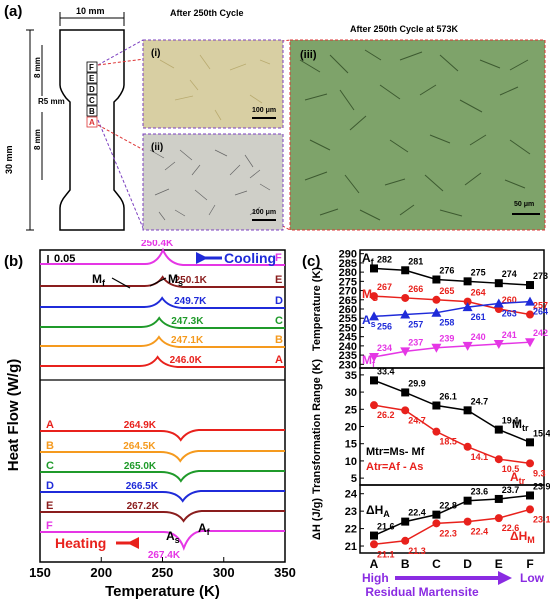 The height and width of the screenshot is (600, 550). I want to click on spot-box-f, so click(92, 67).